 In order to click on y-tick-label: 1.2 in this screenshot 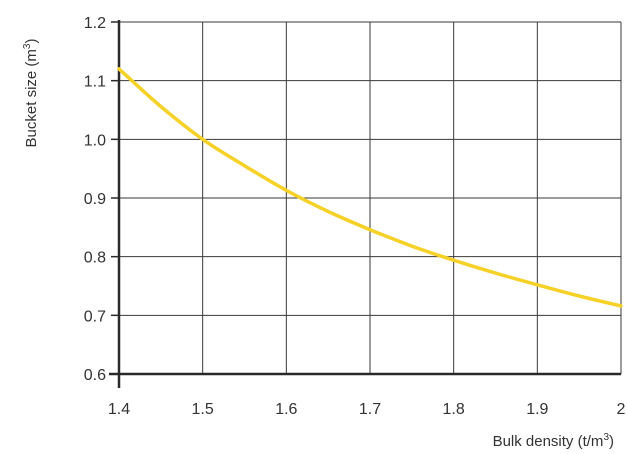, I will do `click(95, 23)`.